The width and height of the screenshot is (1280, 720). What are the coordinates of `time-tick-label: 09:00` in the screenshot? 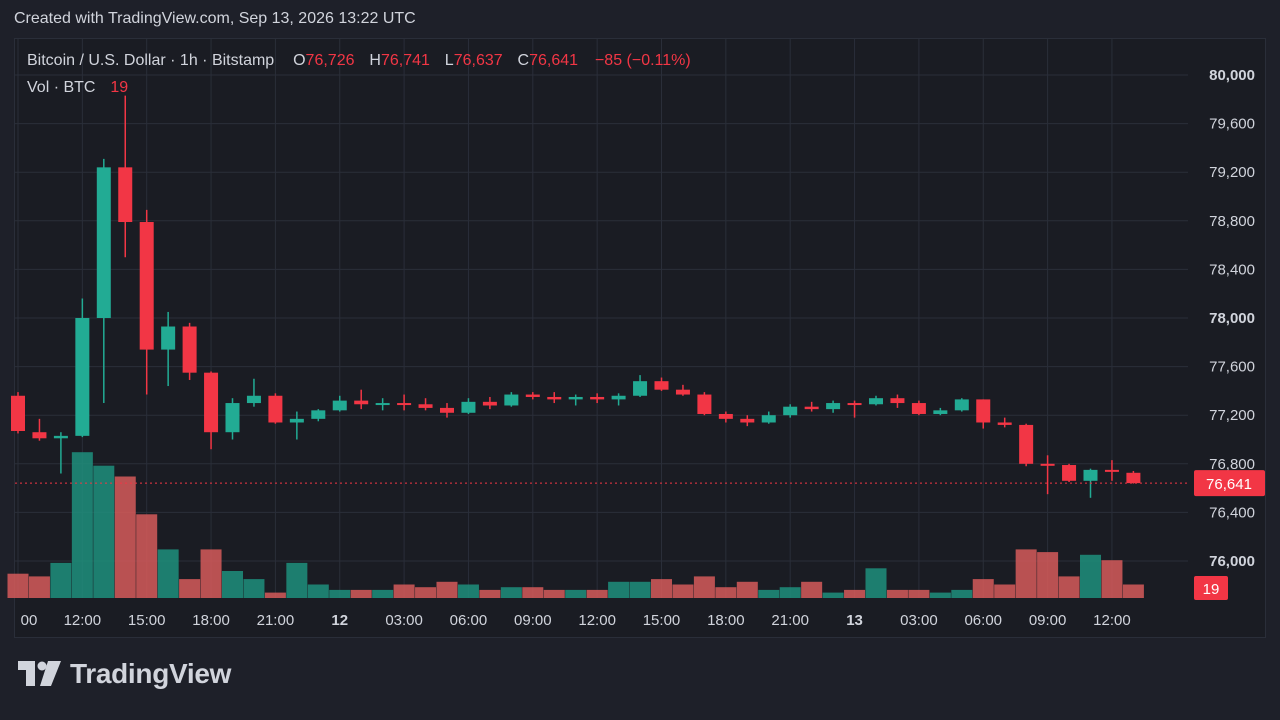 It's located at (1048, 620).